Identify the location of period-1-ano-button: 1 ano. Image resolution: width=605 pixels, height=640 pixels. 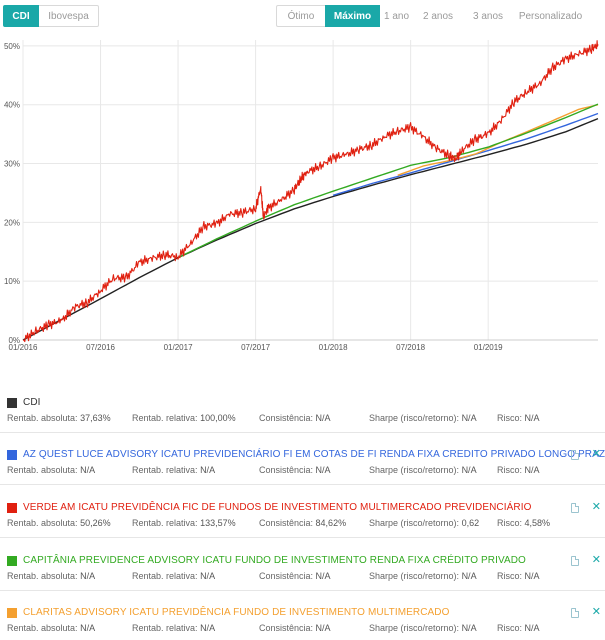
(396, 16).